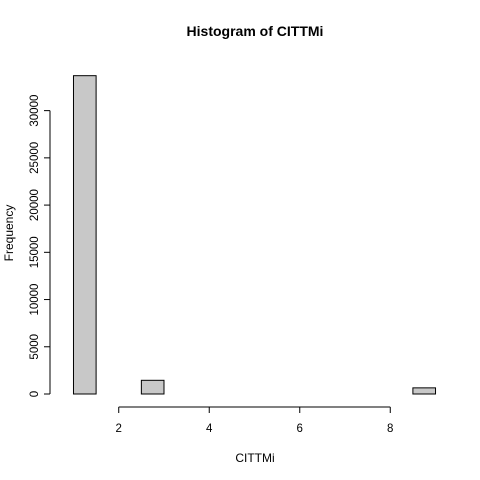  Describe the element at coordinates (209, 429) in the screenshot. I see `x-tick-label: 4` at that location.